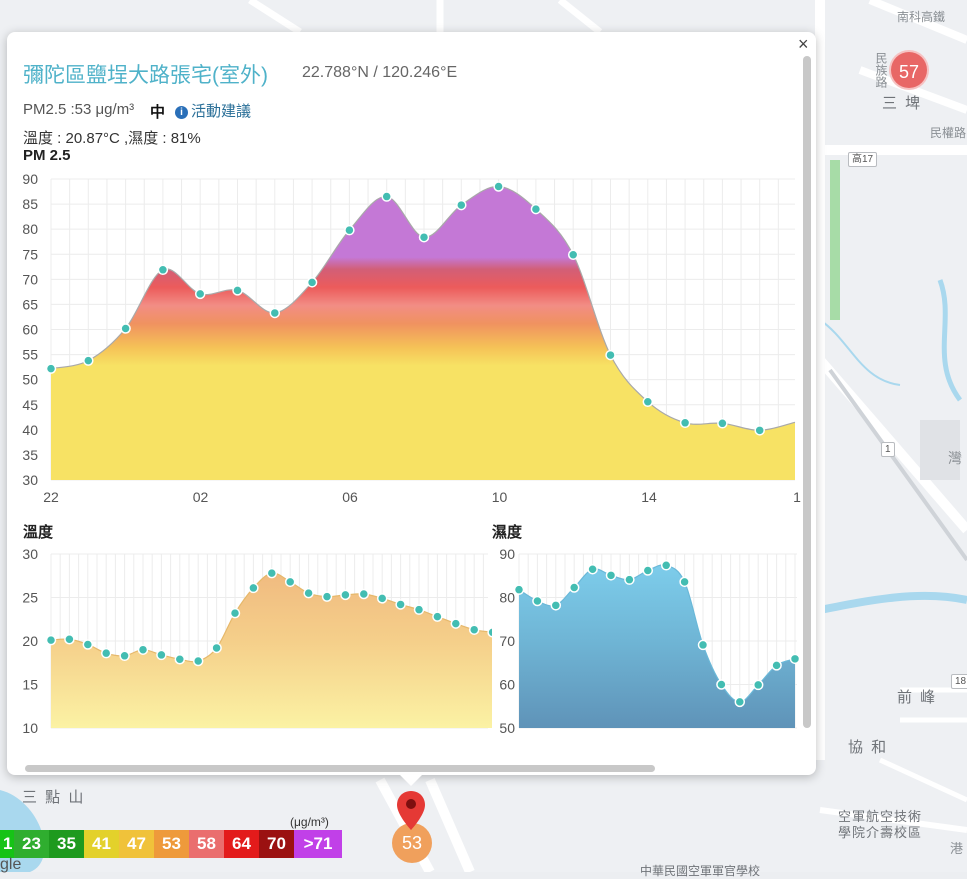 This screenshot has width=967, height=879. I want to click on highway-shield-1: 1, so click(888, 449).